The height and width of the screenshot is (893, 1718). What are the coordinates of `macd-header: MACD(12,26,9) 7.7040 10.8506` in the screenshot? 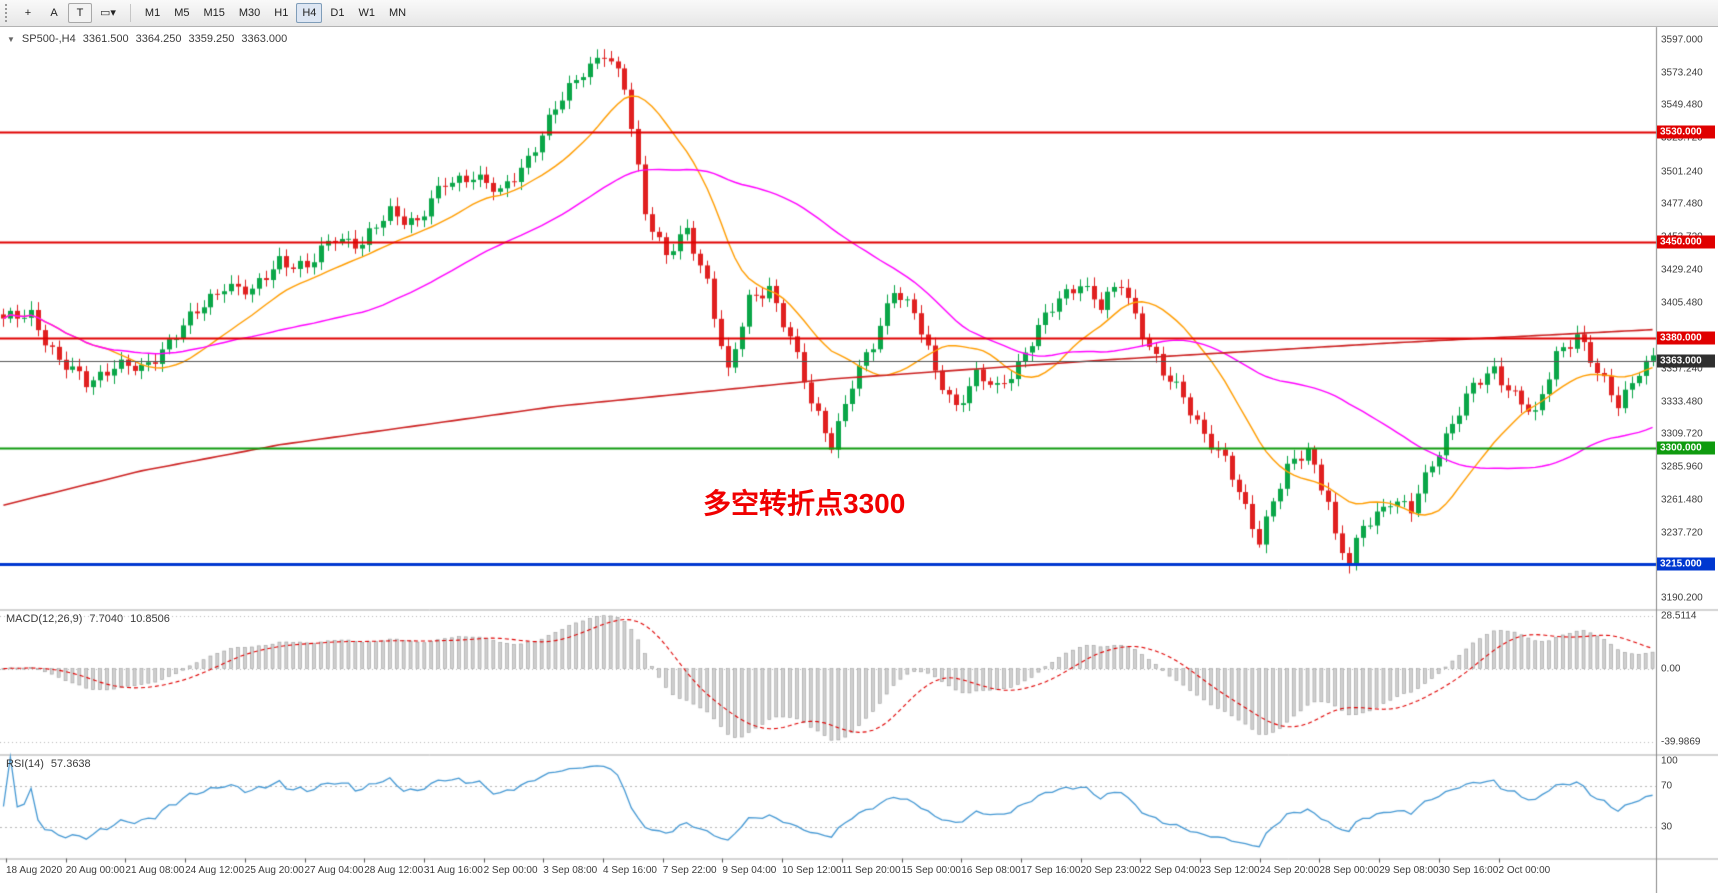 It's located at (88, 619).